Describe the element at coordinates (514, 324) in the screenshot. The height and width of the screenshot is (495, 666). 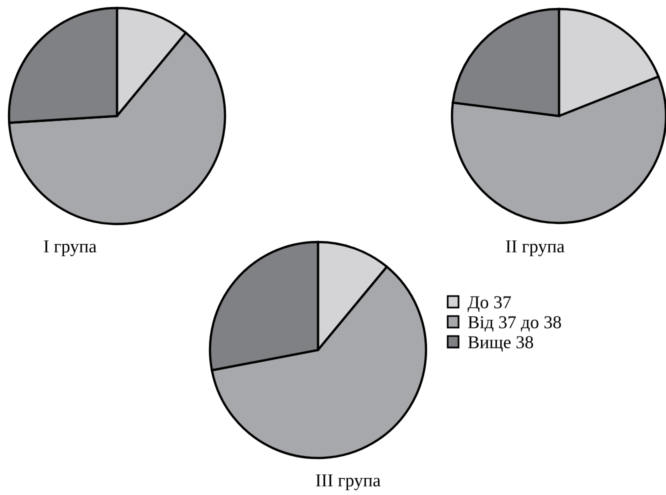
I see `legend-label: Від 37 до 38` at that location.